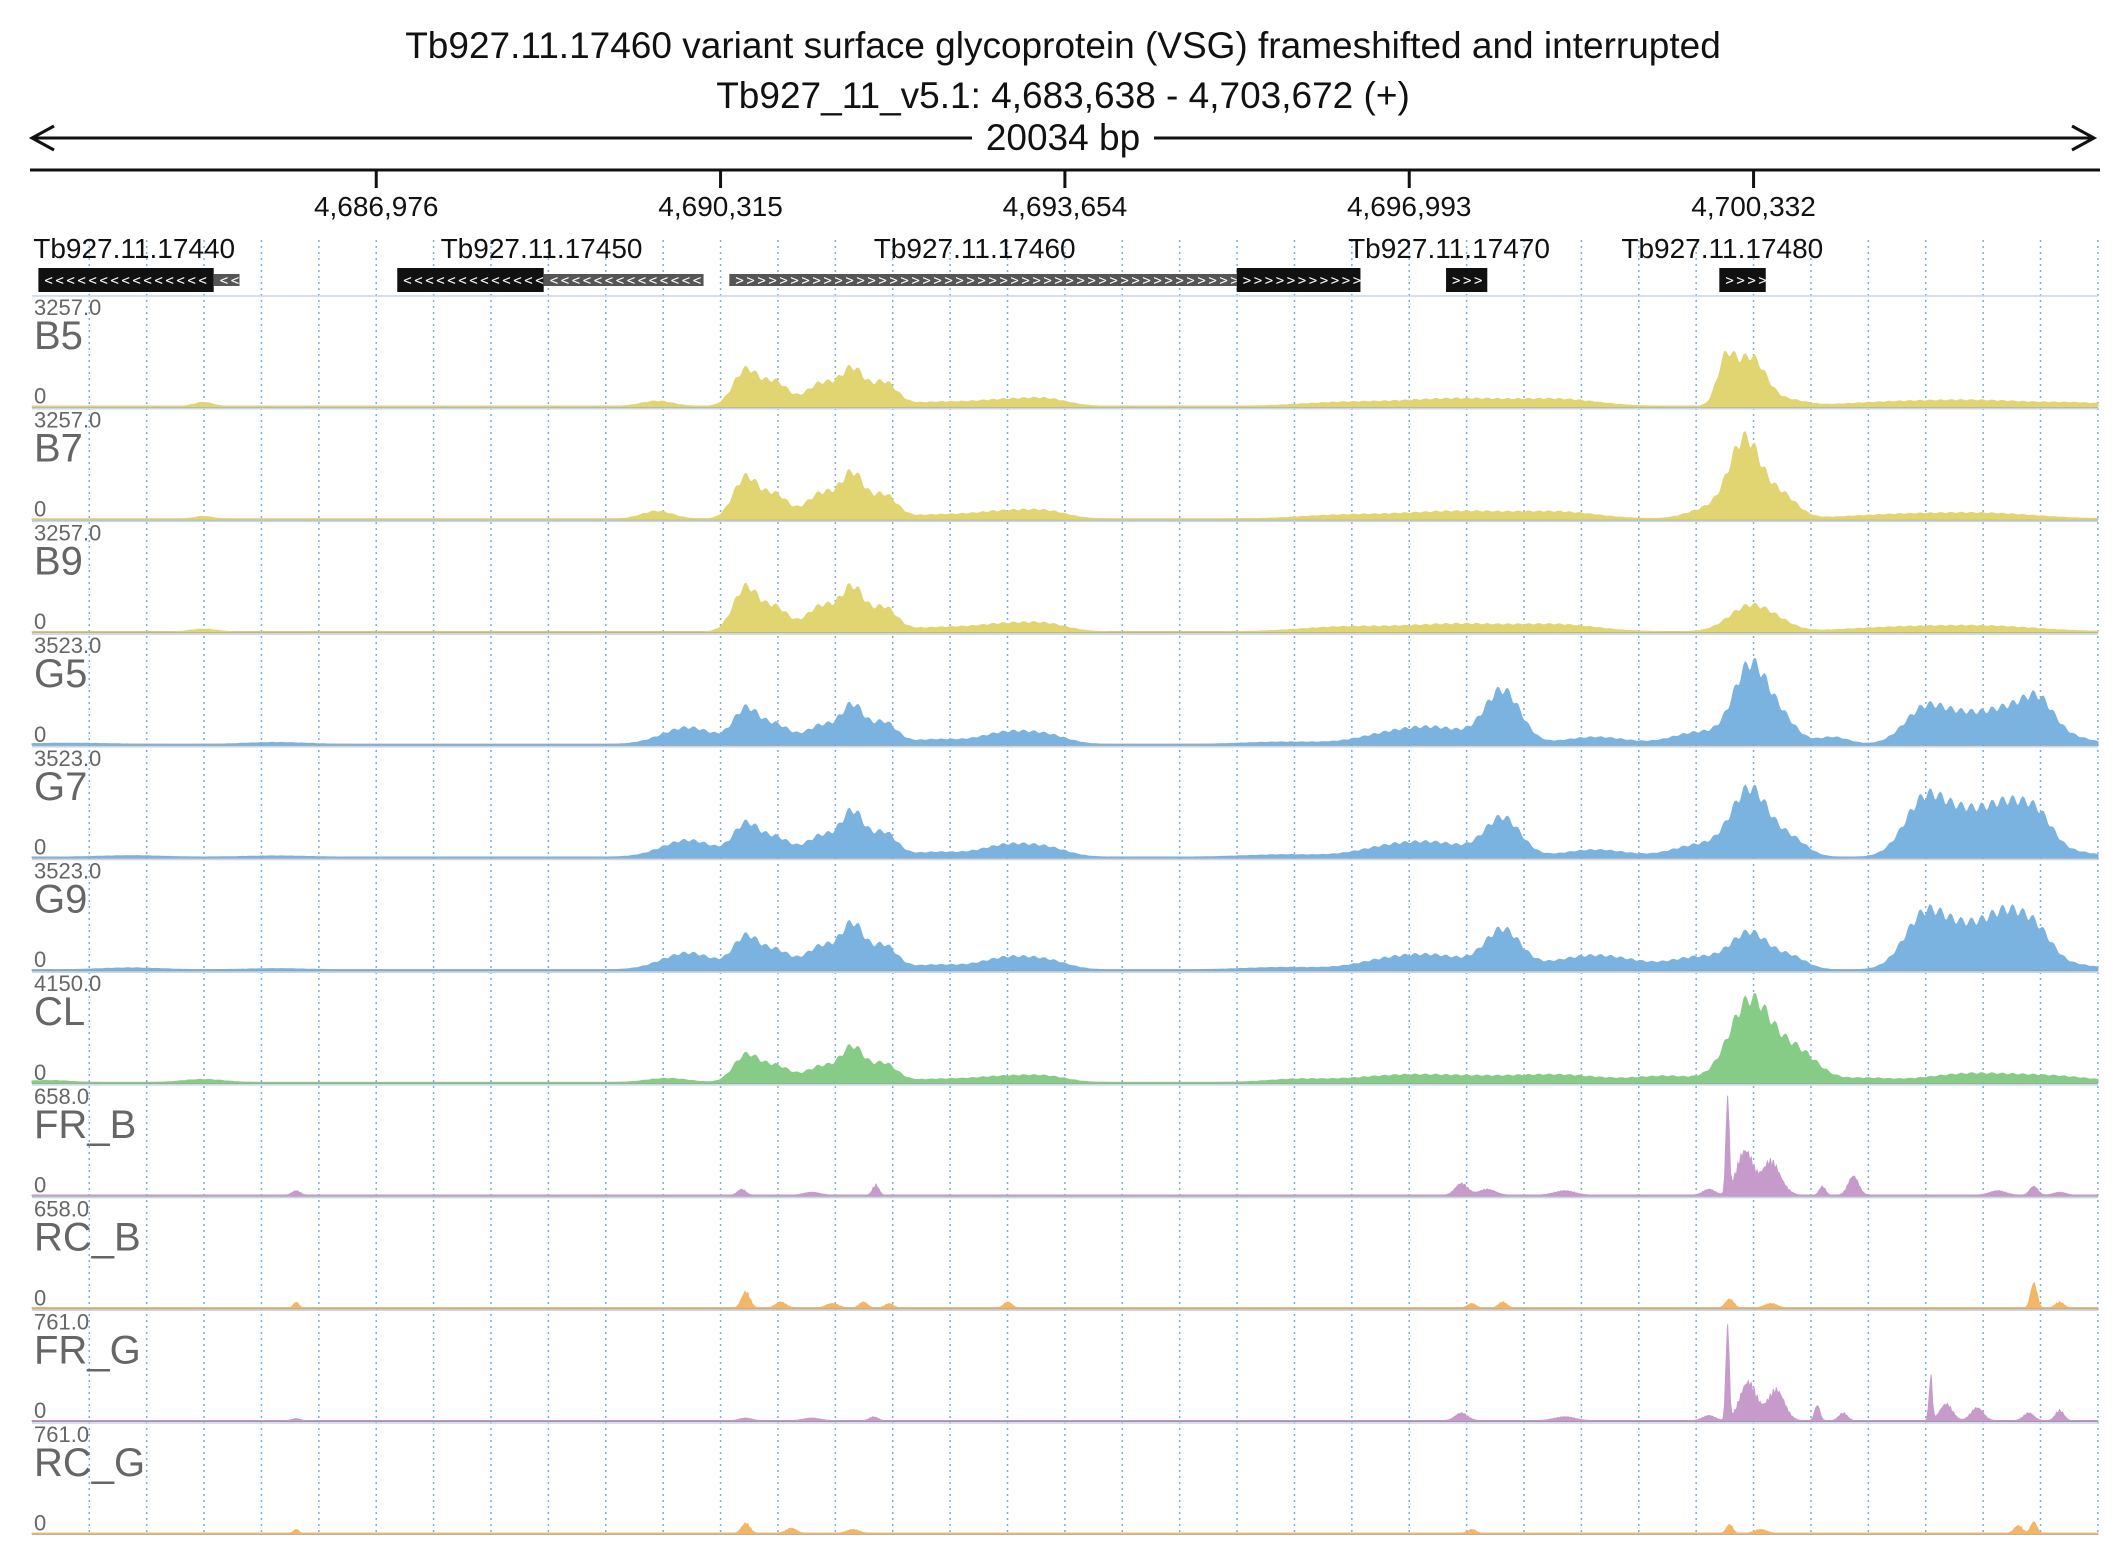 The image size is (2126, 1561). Describe the element at coordinates (60, 674) in the screenshot. I see `track-3-name: G5` at that location.